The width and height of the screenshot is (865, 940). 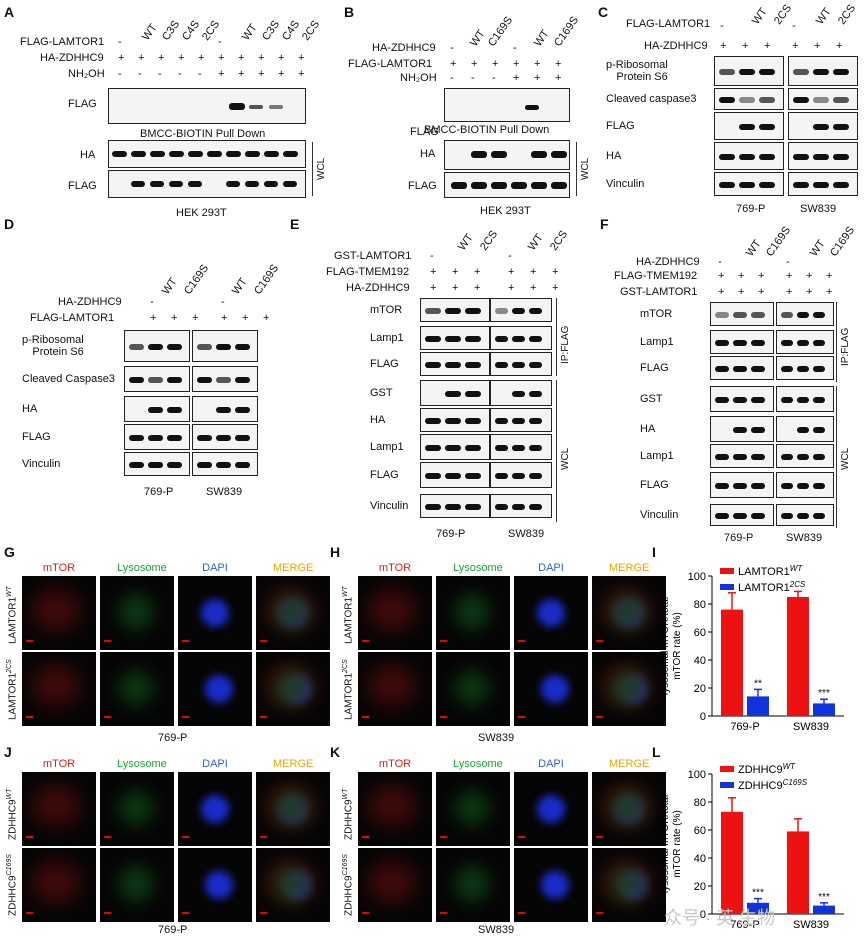 What do you see at coordinates (53, 346) in the screenshot?
I see `blot-label: p-Ribosomal Protein S6` at bounding box center [53, 346].